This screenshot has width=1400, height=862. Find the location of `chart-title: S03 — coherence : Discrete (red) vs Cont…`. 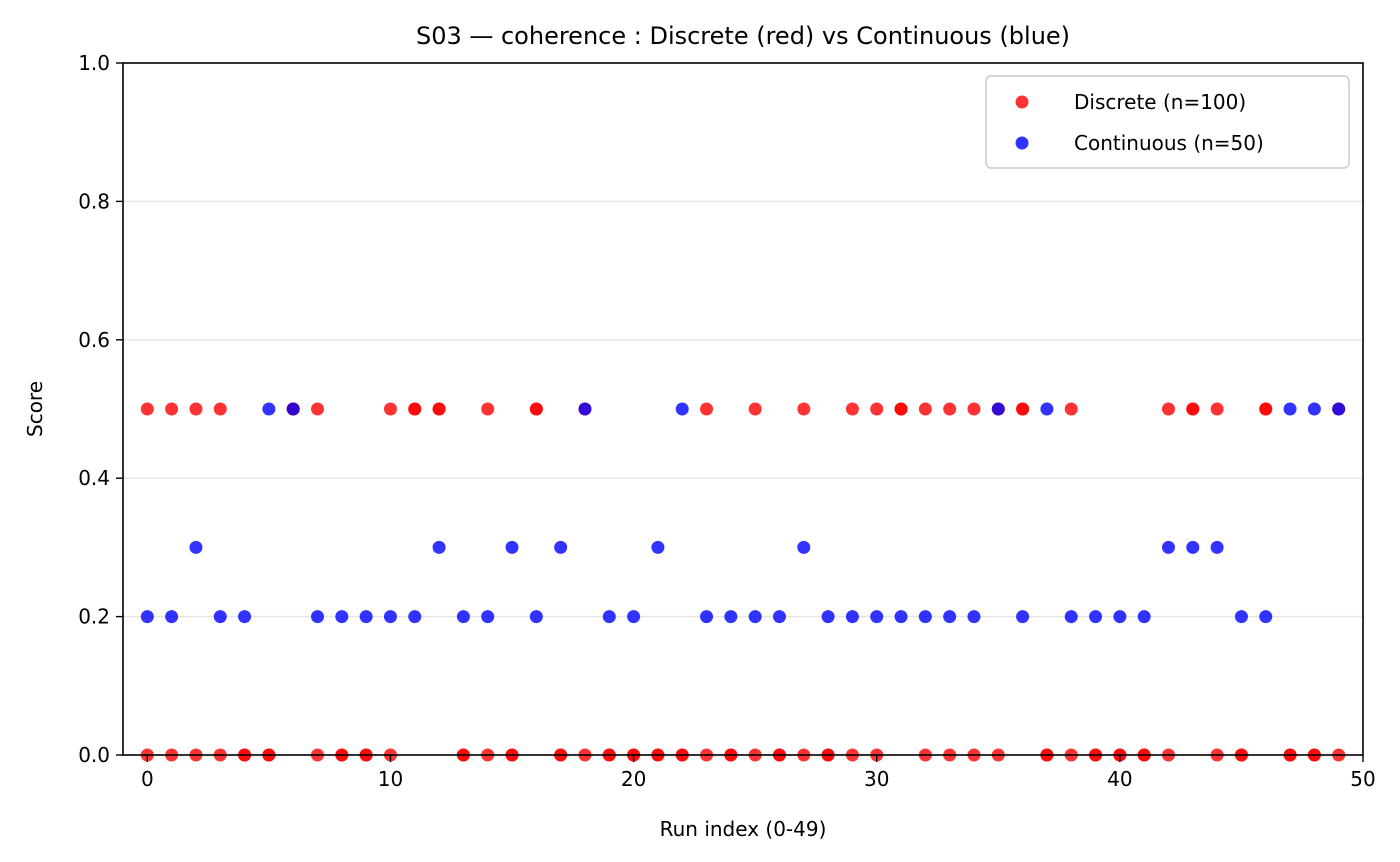

chart-title: S03 — coherence : Discrete (red) vs Cont… is located at coordinates (743, 36).